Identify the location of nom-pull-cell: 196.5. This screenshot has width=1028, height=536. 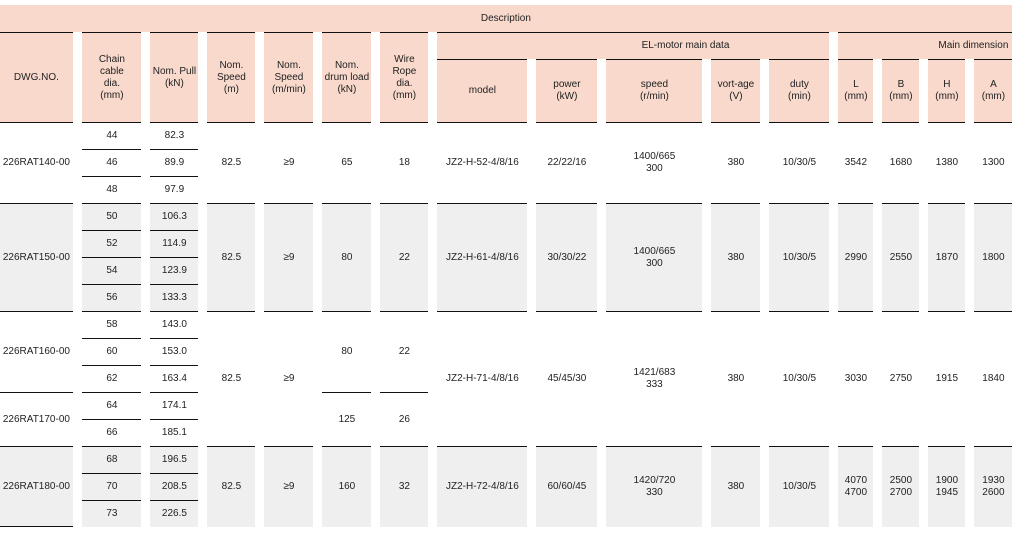
(174, 460).